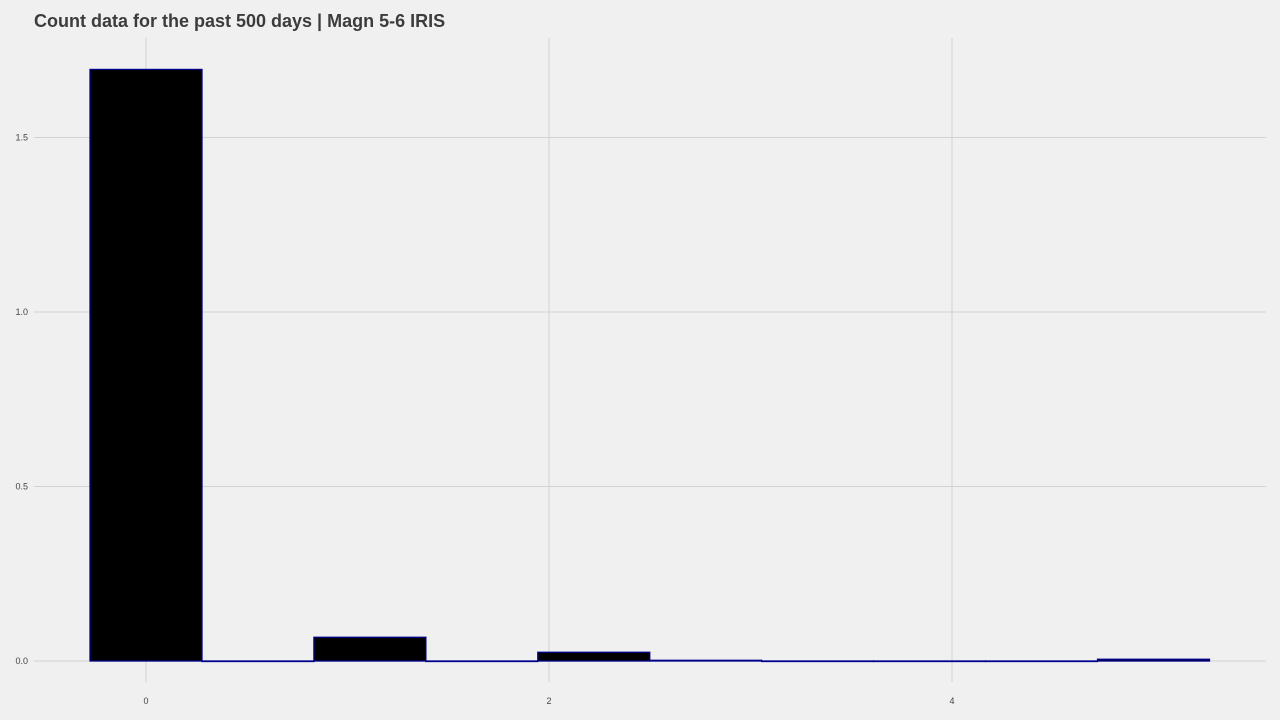 Image resolution: width=1280 pixels, height=720 pixels. I want to click on y-tick-label: 0.0, so click(21, 661).